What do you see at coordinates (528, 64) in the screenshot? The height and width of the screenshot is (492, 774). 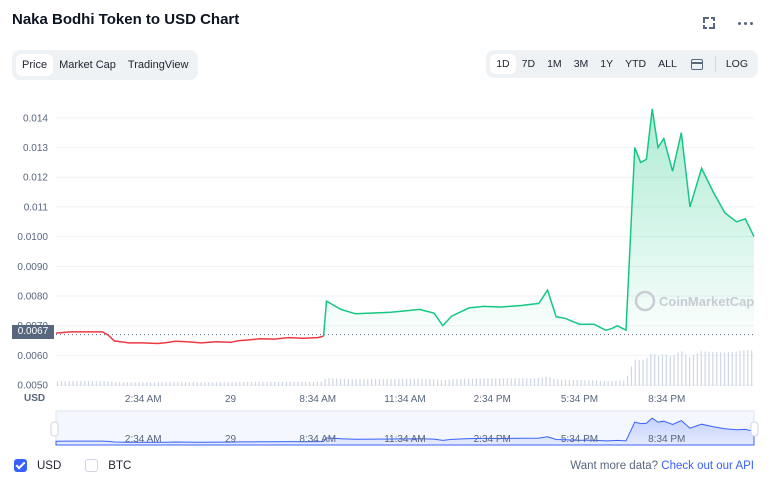 I see `range-7d: 7D` at bounding box center [528, 64].